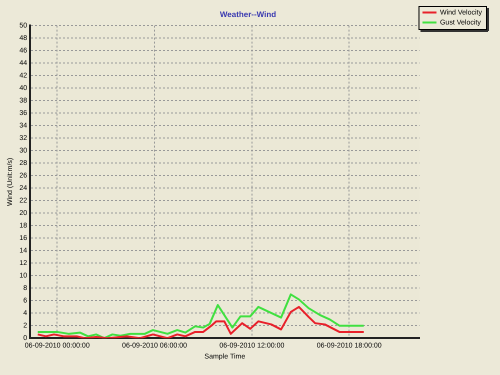 This screenshot has width=500, height=375. Describe the element at coordinates (248, 15) in the screenshot. I see `chart-title: Weather--Wind` at that location.